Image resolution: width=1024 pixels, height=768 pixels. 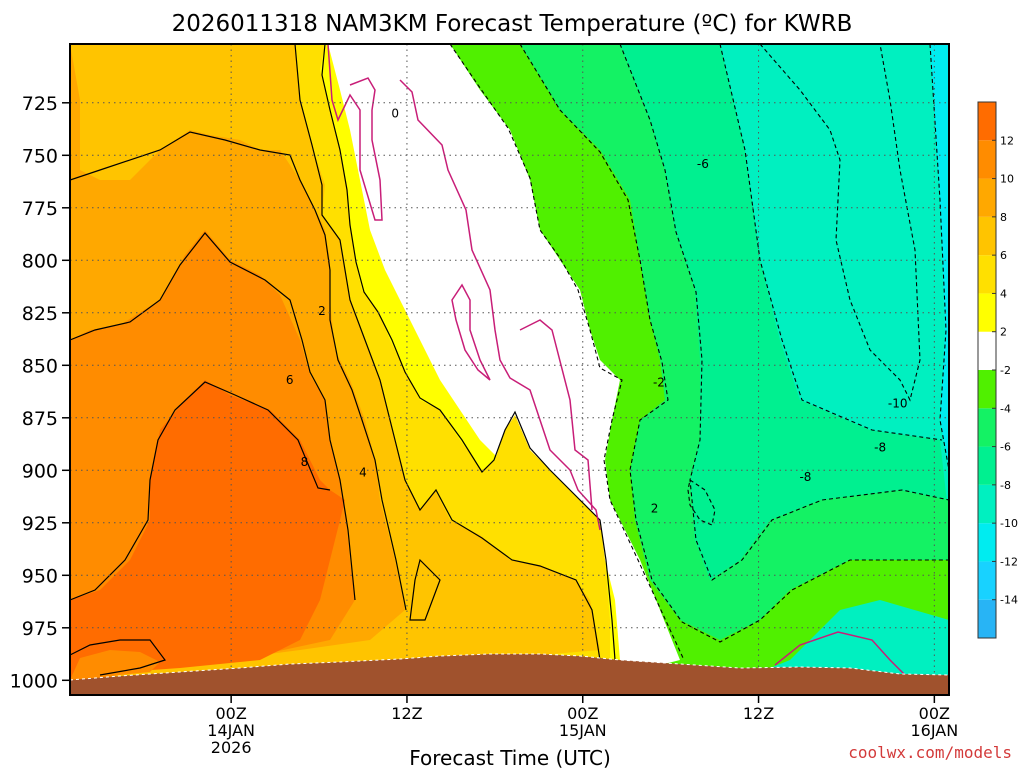 What do you see at coordinates (40, 104) in the screenshot?
I see `y-tick-label: 725` at bounding box center [40, 104].